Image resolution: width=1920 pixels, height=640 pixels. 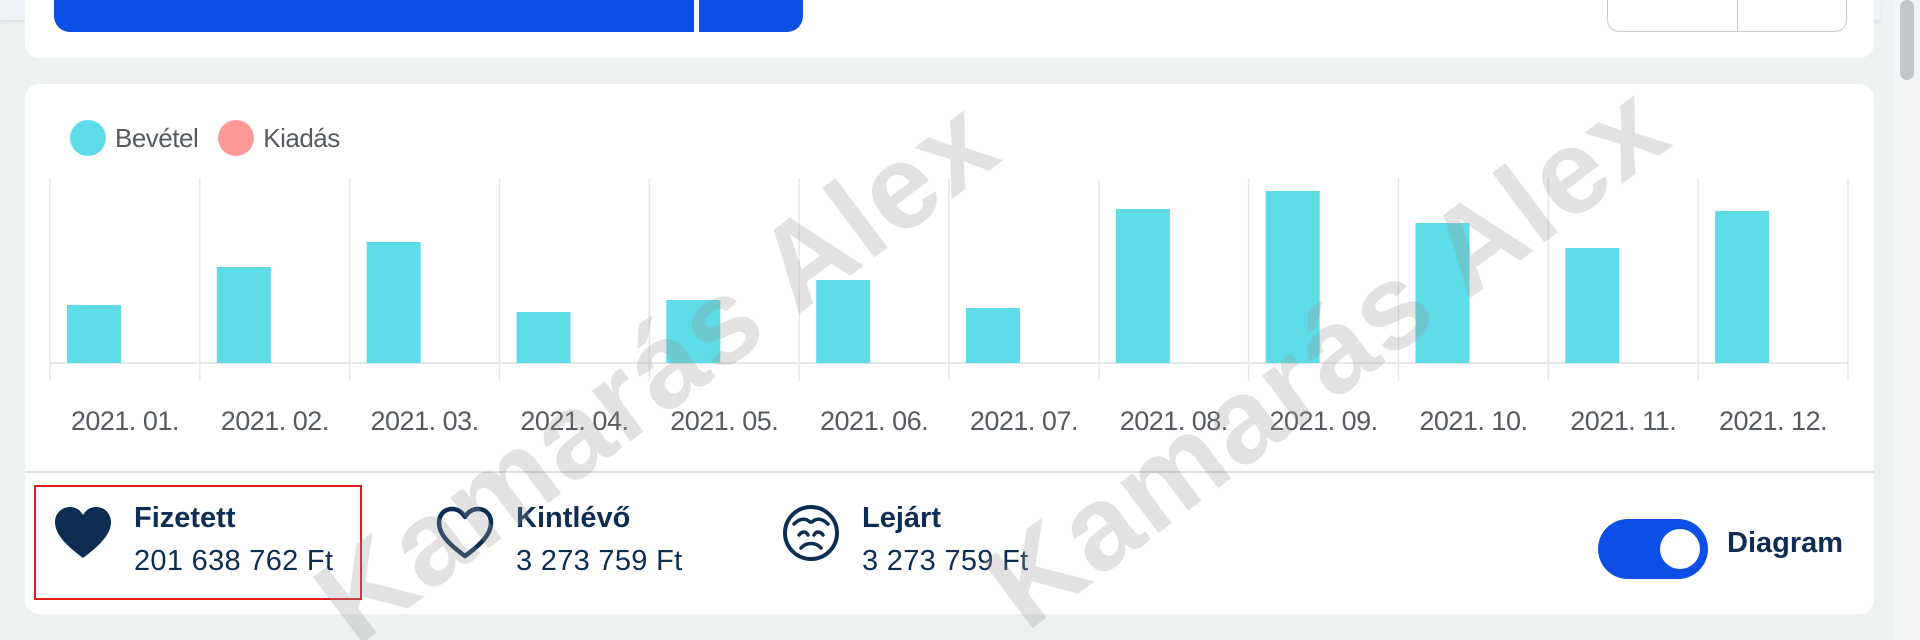 I want to click on legend-label: Kiadás, so click(x=301, y=137).